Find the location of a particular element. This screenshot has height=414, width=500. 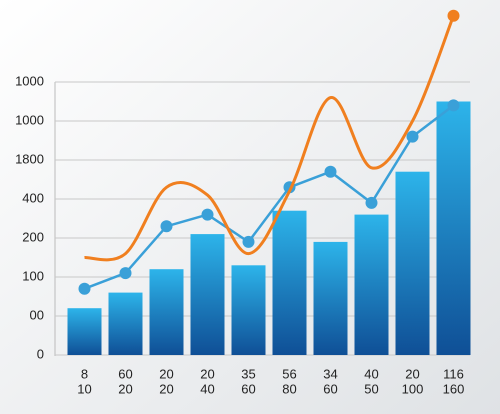

x-tick-label: 100 is located at coordinates (413, 388).